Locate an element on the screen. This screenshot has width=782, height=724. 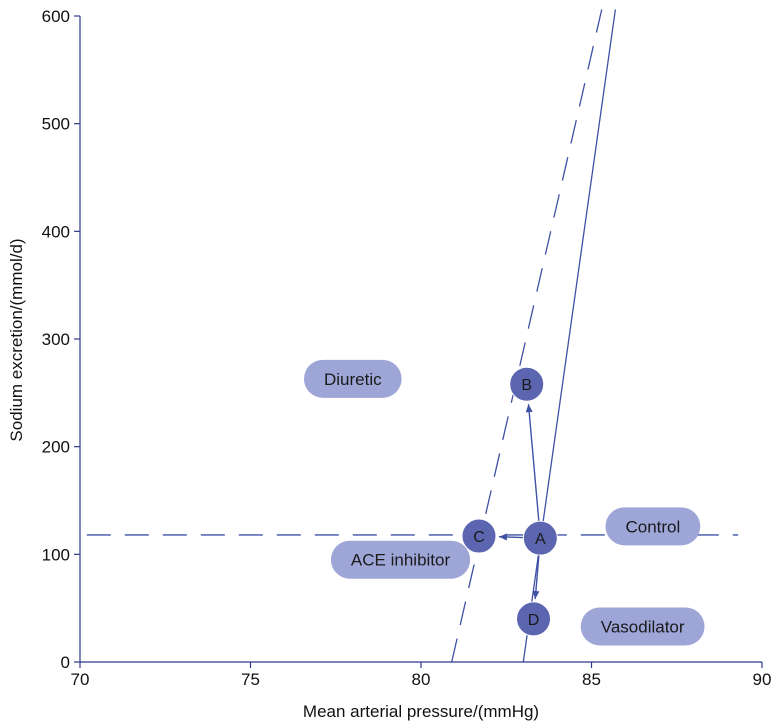
point-d: D is located at coordinates (534, 619).